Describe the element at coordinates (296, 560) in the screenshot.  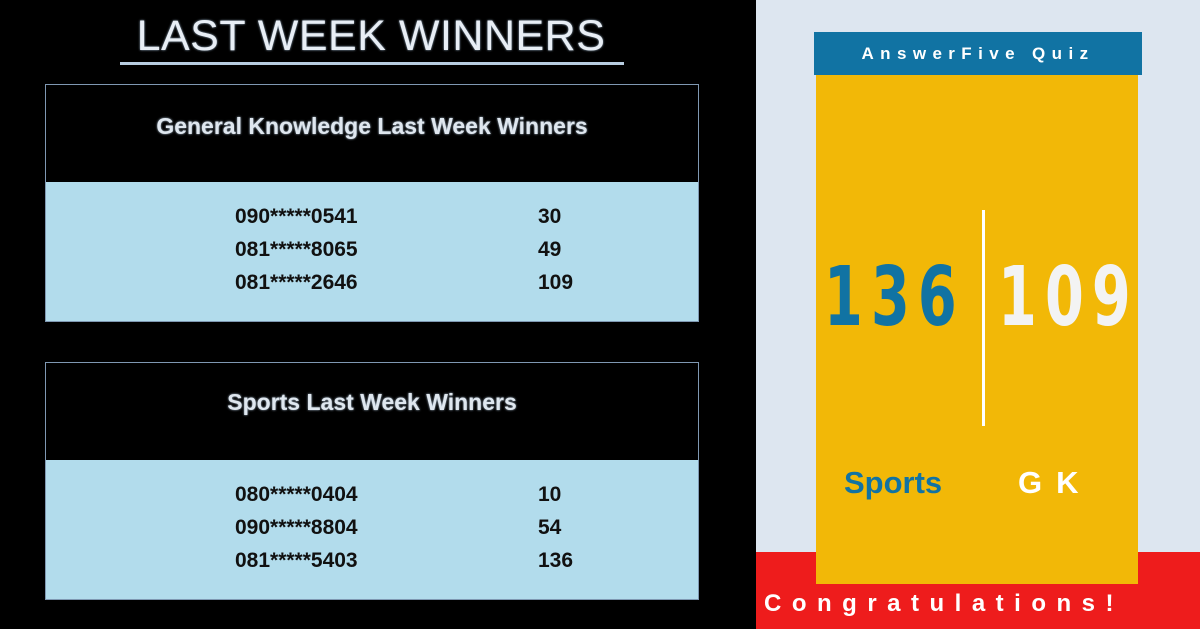
I see `winner-number: 081*****5403` at that location.